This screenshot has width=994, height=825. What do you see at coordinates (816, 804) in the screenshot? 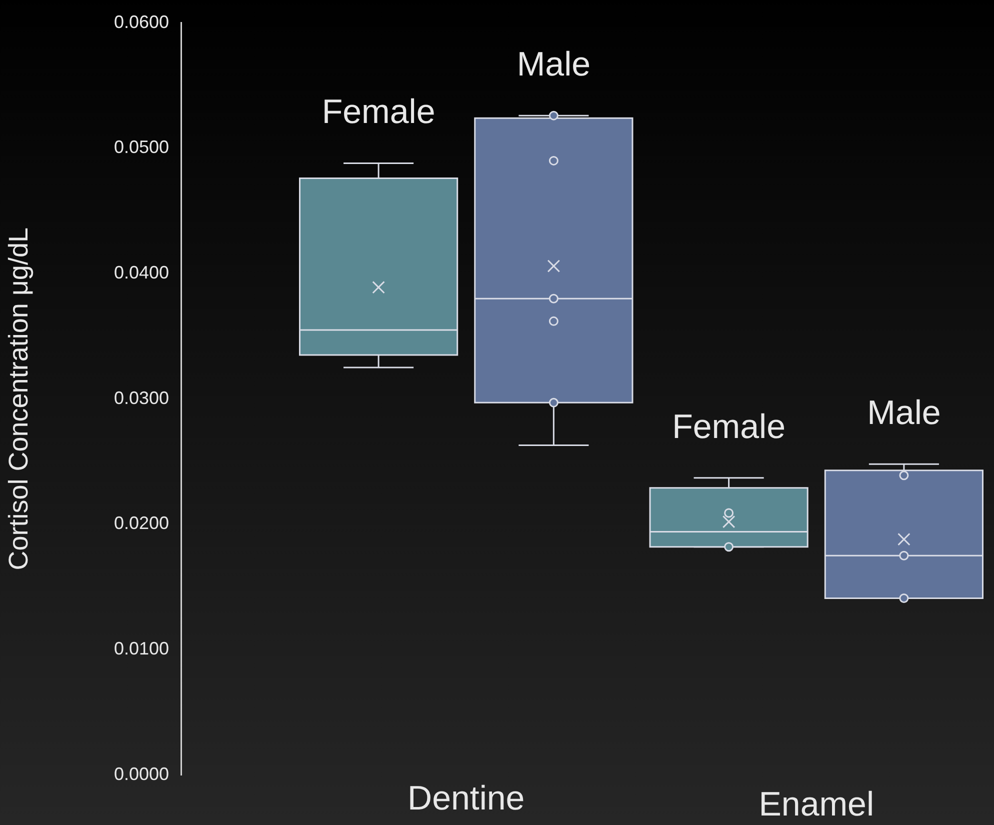
I see `x-tick-label: Enamel` at bounding box center [816, 804].